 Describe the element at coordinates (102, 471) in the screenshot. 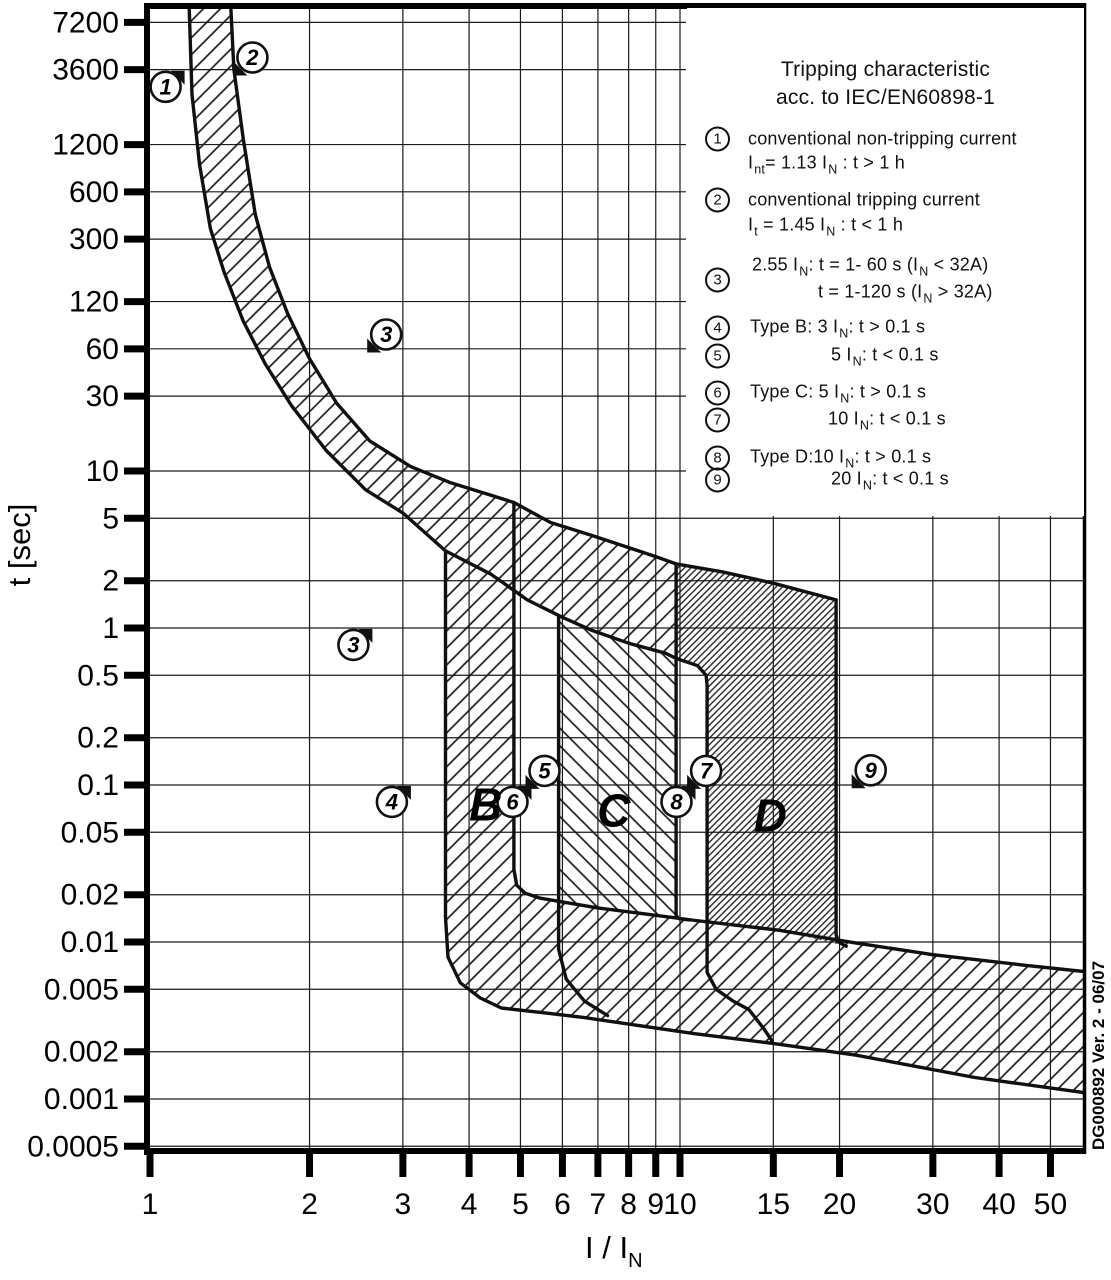

I see `y-tick-label: 10` at that location.